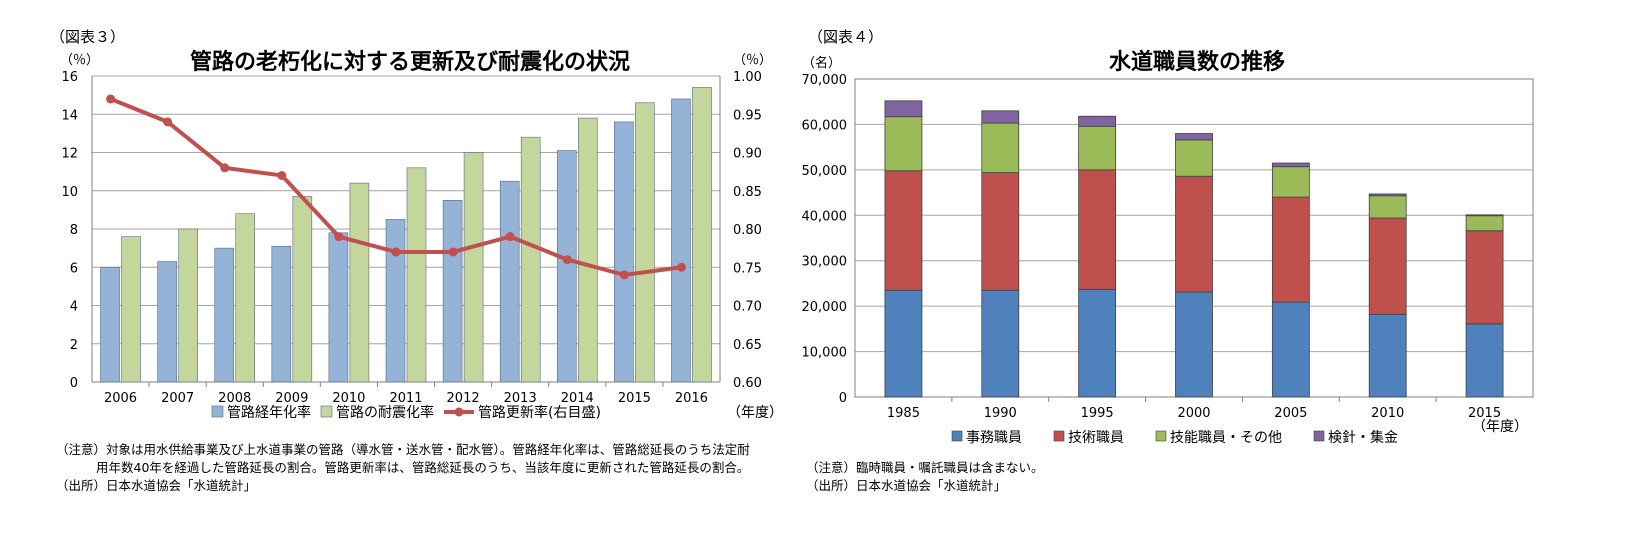 The width and height of the screenshot is (1626, 552). What do you see at coordinates (747, 230) in the screenshot?
I see `right-axis-tick-label: 0.80` at bounding box center [747, 230].